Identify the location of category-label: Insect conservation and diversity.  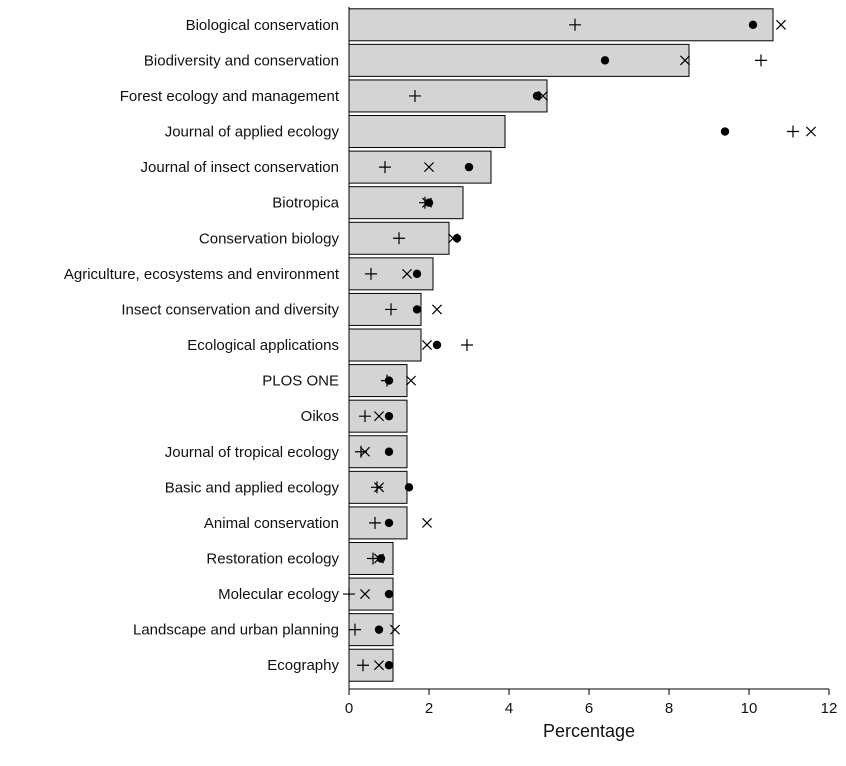
(230, 309).